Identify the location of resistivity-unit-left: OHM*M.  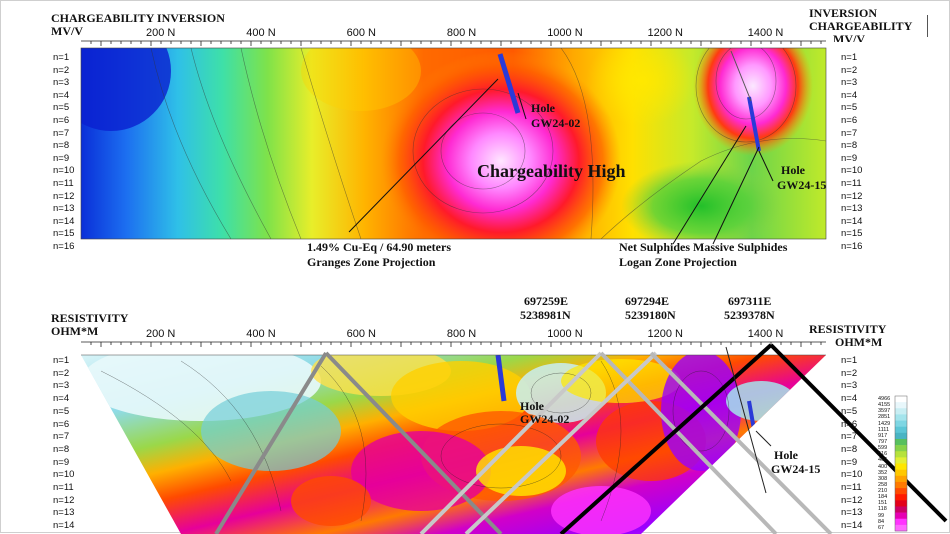
(75, 331).